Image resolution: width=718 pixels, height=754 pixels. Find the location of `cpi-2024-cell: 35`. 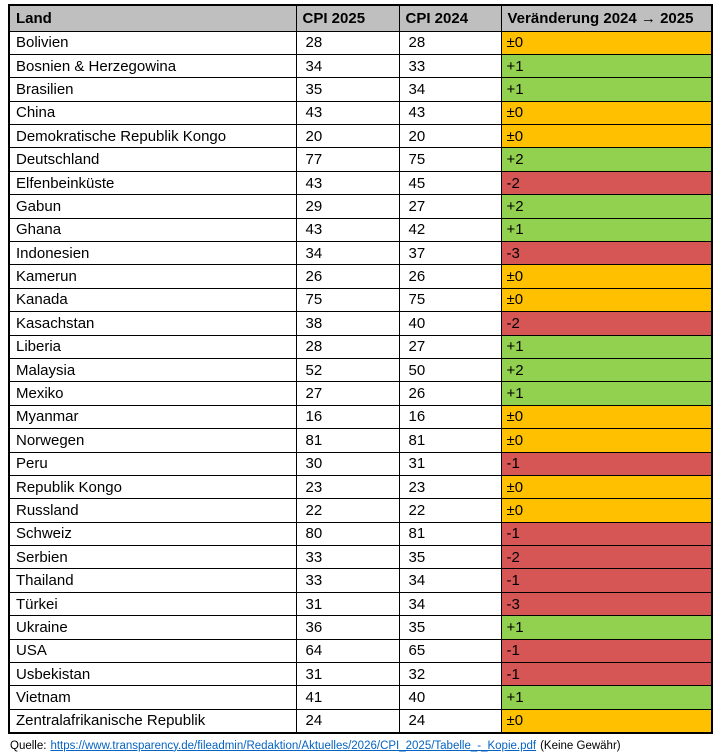

cpi-2024-cell: 35 is located at coordinates (450, 627).